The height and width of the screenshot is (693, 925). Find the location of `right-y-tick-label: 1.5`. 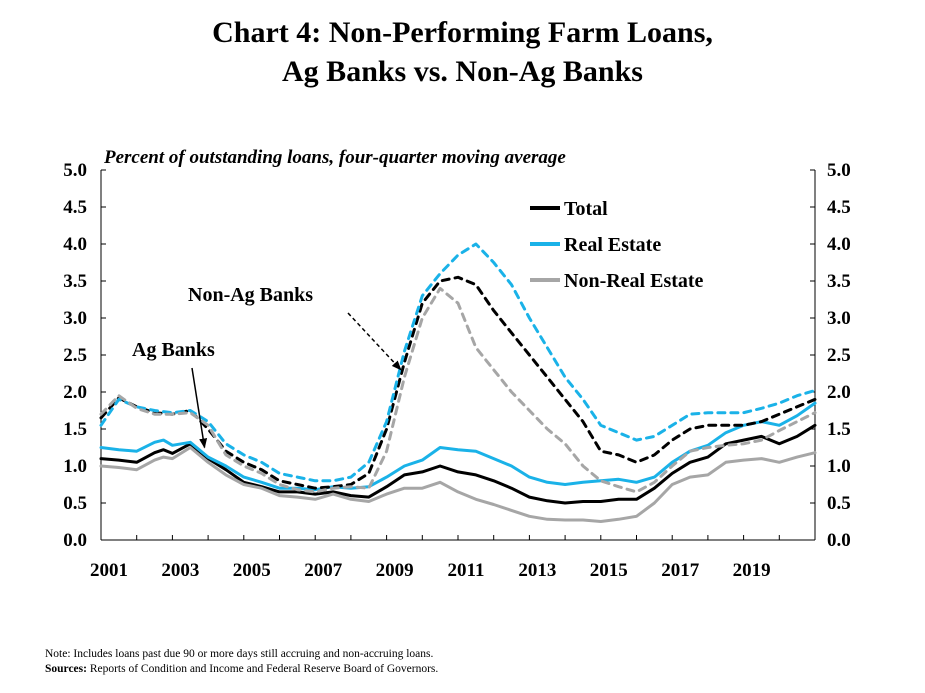

right-y-tick-label: 1.5 is located at coordinates (839, 429).